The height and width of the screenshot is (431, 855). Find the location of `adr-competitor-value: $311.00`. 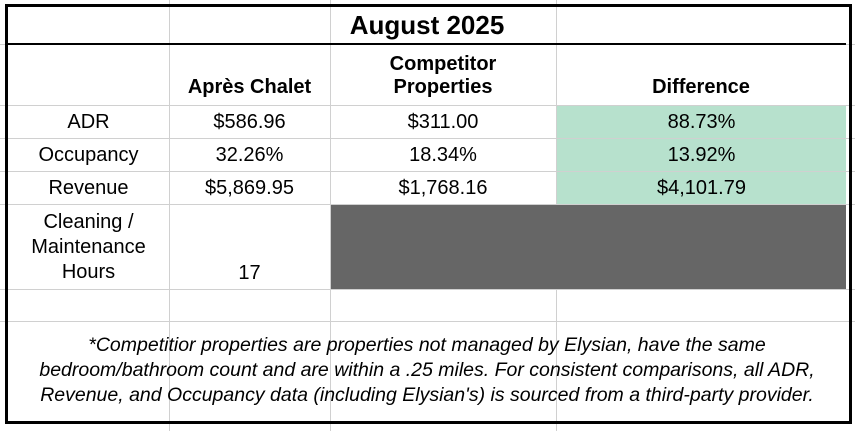

adr-competitor-value: $311.00 is located at coordinates (443, 121).